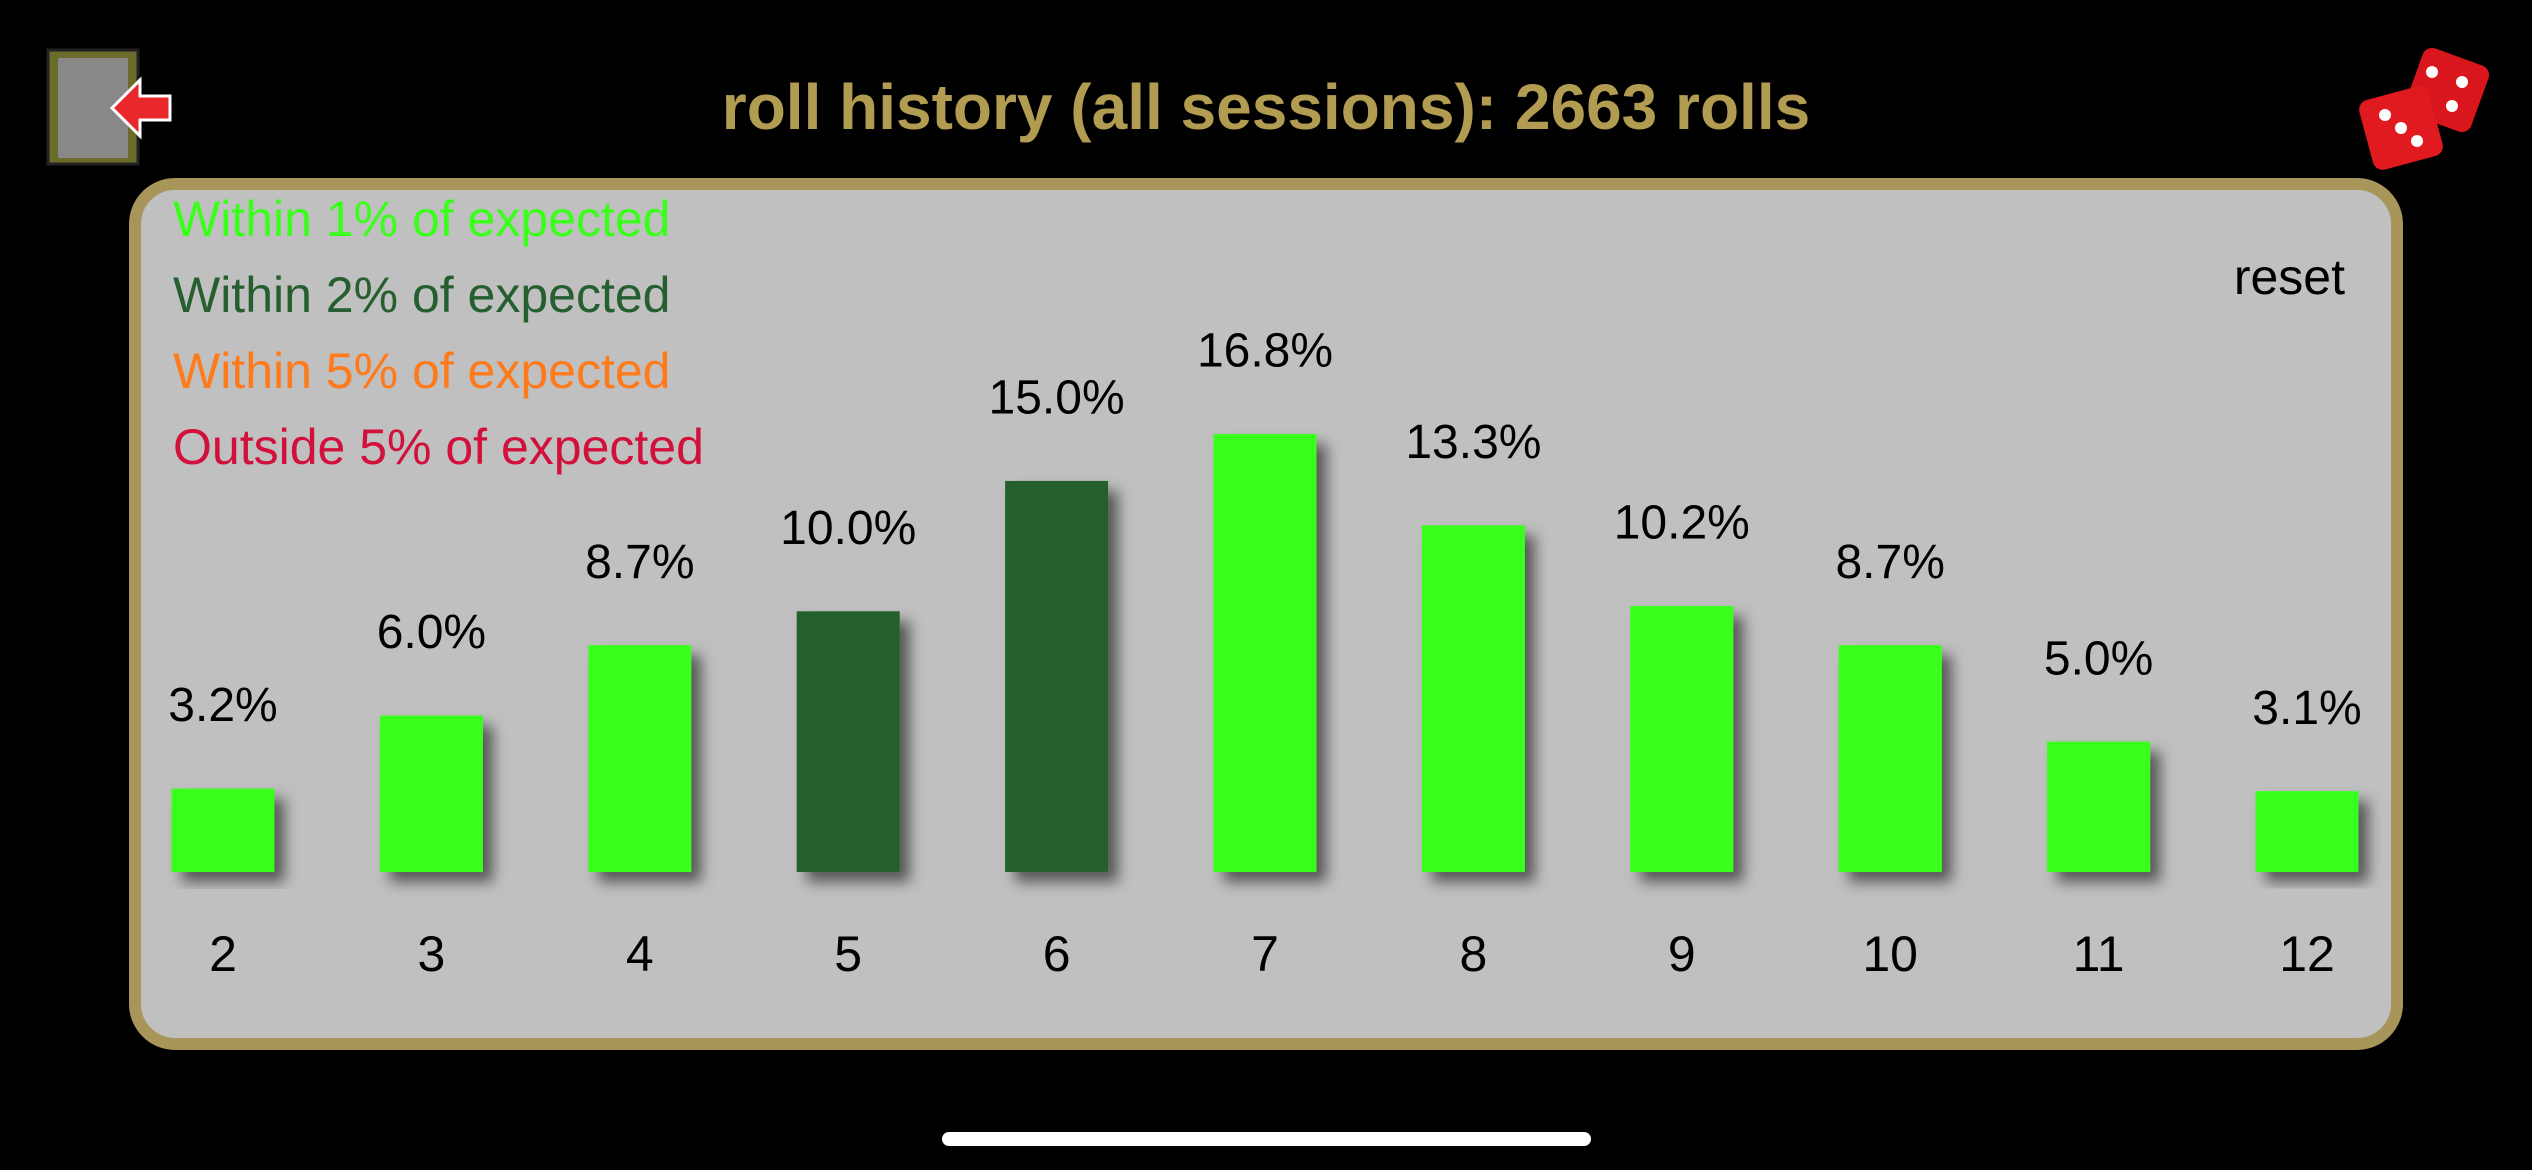 The image size is (2532, 1170). What do you see at coordinates (2307, 954) in the screenshot?
I see `x-tick-label: 12` at bounding box center [2307, 954].